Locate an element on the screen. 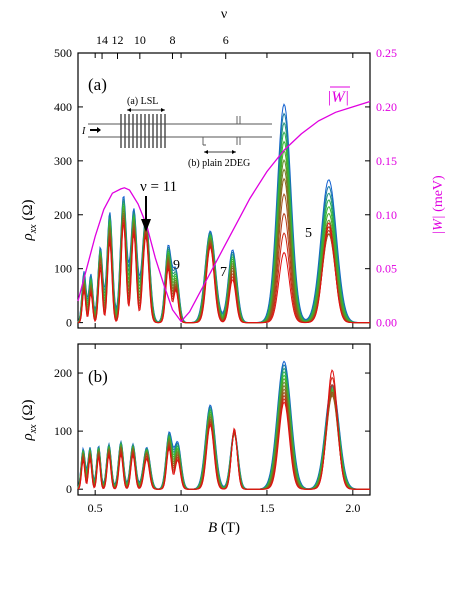 The image size is (463, 599). x-tick-label: 1.0 is located at coordinates (181, 508).